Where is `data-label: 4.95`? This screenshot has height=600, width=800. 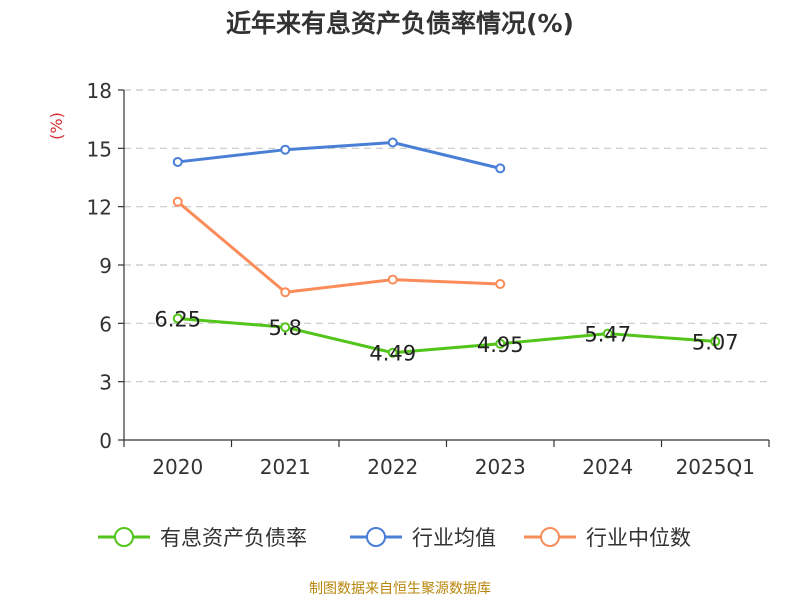 data-label: 4.95 is located at coordinates (500, 345).